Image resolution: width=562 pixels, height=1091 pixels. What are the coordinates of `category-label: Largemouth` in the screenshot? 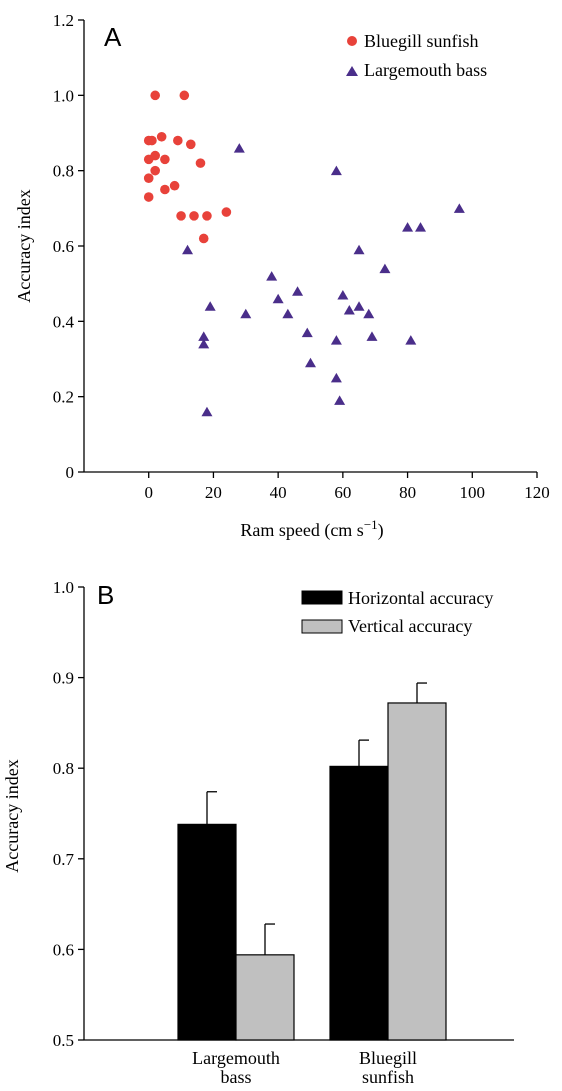 It's located at (236, 1058).